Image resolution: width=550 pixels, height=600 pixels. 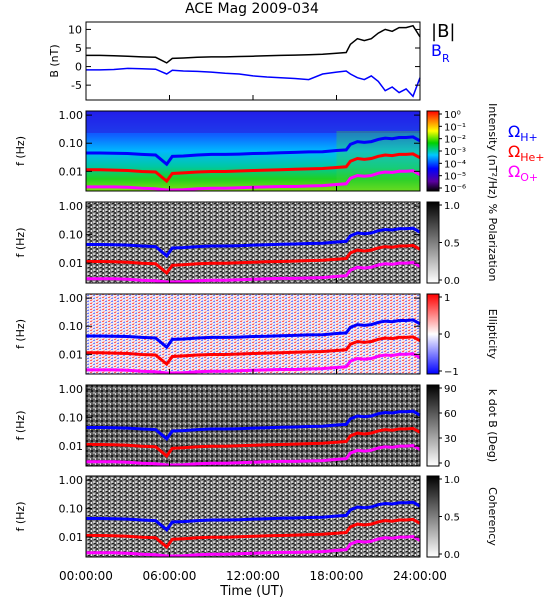 What do you see at coordinates (253, 82) in the screenshot?
I see `series-line-b-r` at bounding box center [253, 82].